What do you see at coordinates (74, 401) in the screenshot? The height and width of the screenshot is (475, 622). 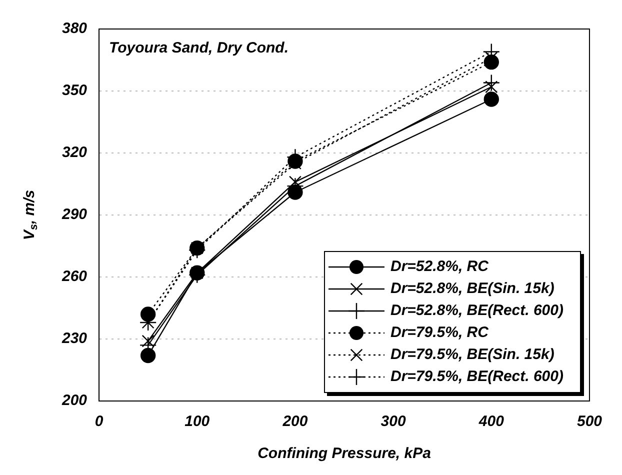 I see `y-tick-label: 200` at bounding box center [74, 401].